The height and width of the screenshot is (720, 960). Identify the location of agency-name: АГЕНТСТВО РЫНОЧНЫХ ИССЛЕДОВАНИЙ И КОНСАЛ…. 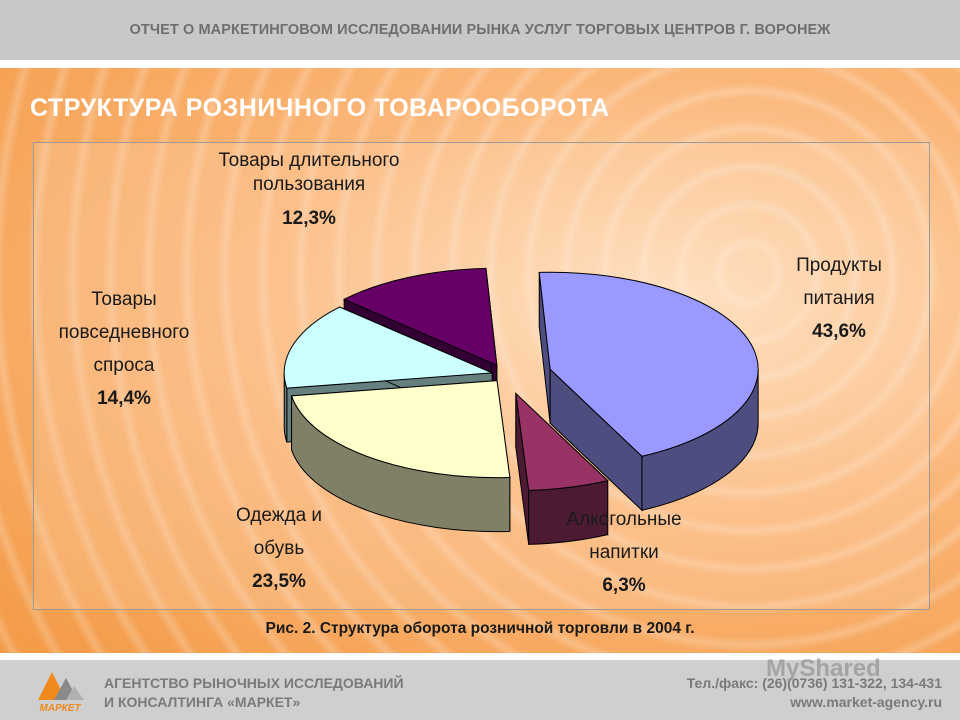
(254, 693).